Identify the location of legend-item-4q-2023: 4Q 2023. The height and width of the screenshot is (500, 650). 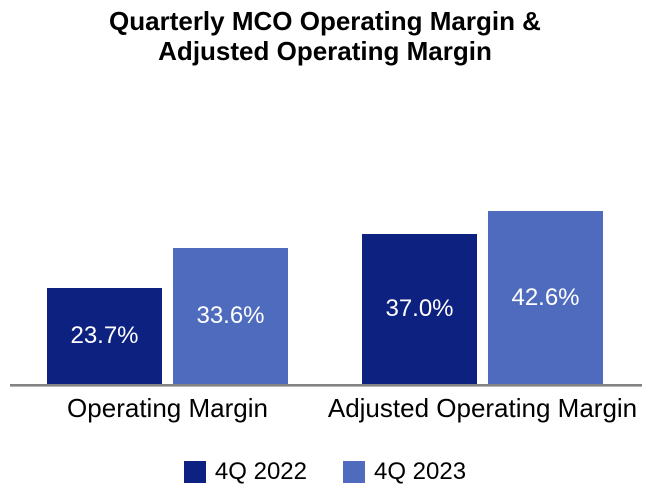
(404, 472).